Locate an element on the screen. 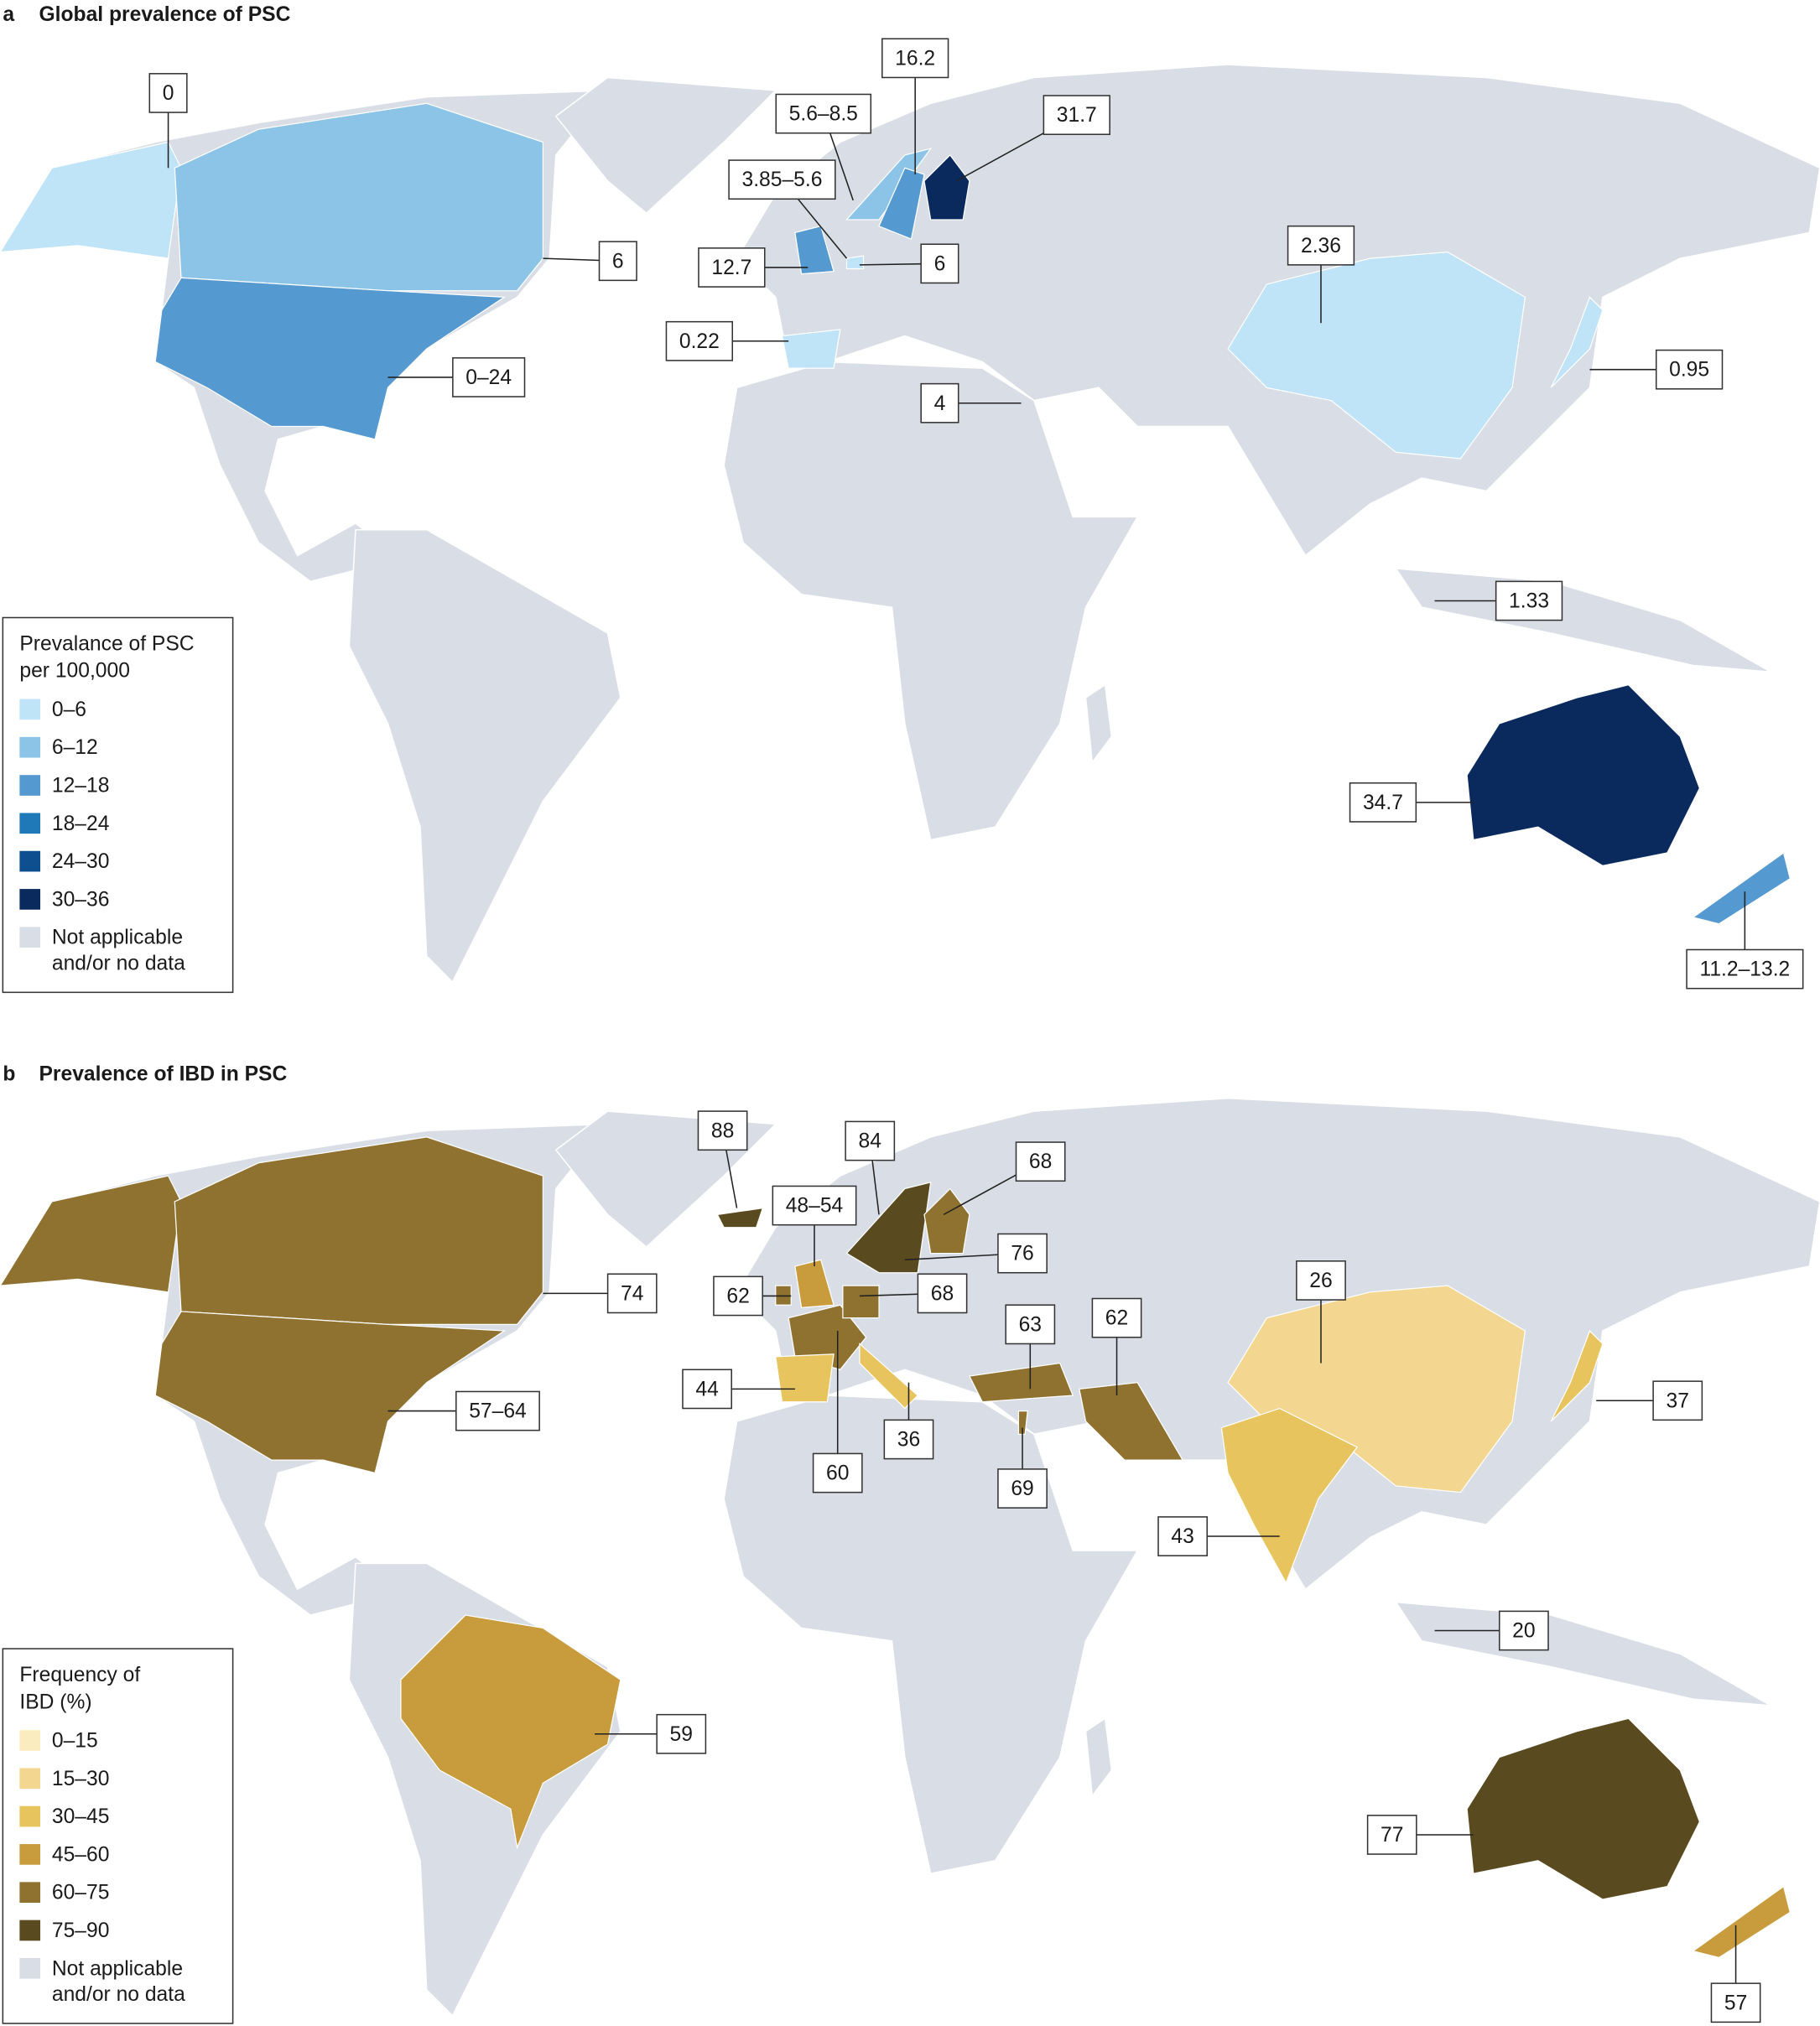 The width and height of the screenshot is (1820, 2026). legend-label: 6–12 is located at coordinates (75, 748).